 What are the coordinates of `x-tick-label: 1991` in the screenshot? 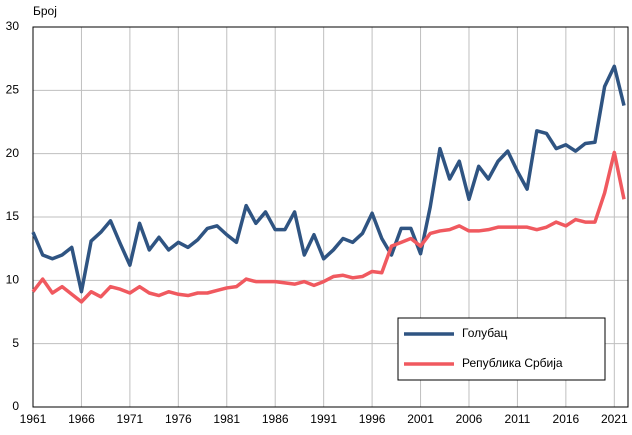 It's located at (323, 419).